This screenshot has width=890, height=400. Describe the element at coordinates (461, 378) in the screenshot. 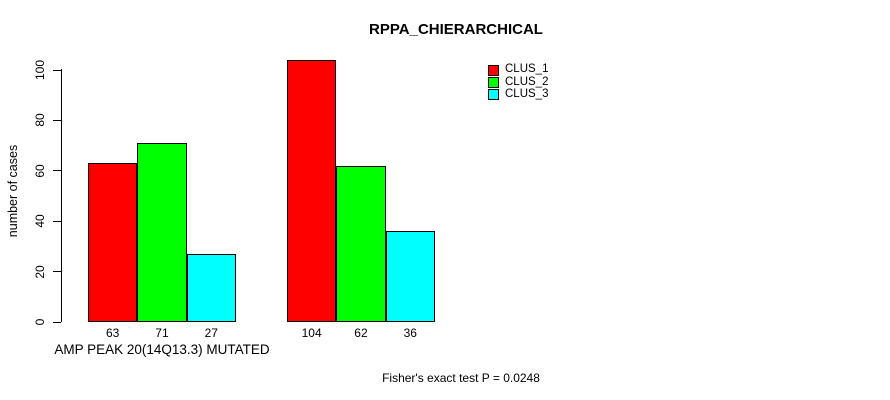

I see `annotation-fisher-test: Fisher's exact test P = 0.0248` at that location.